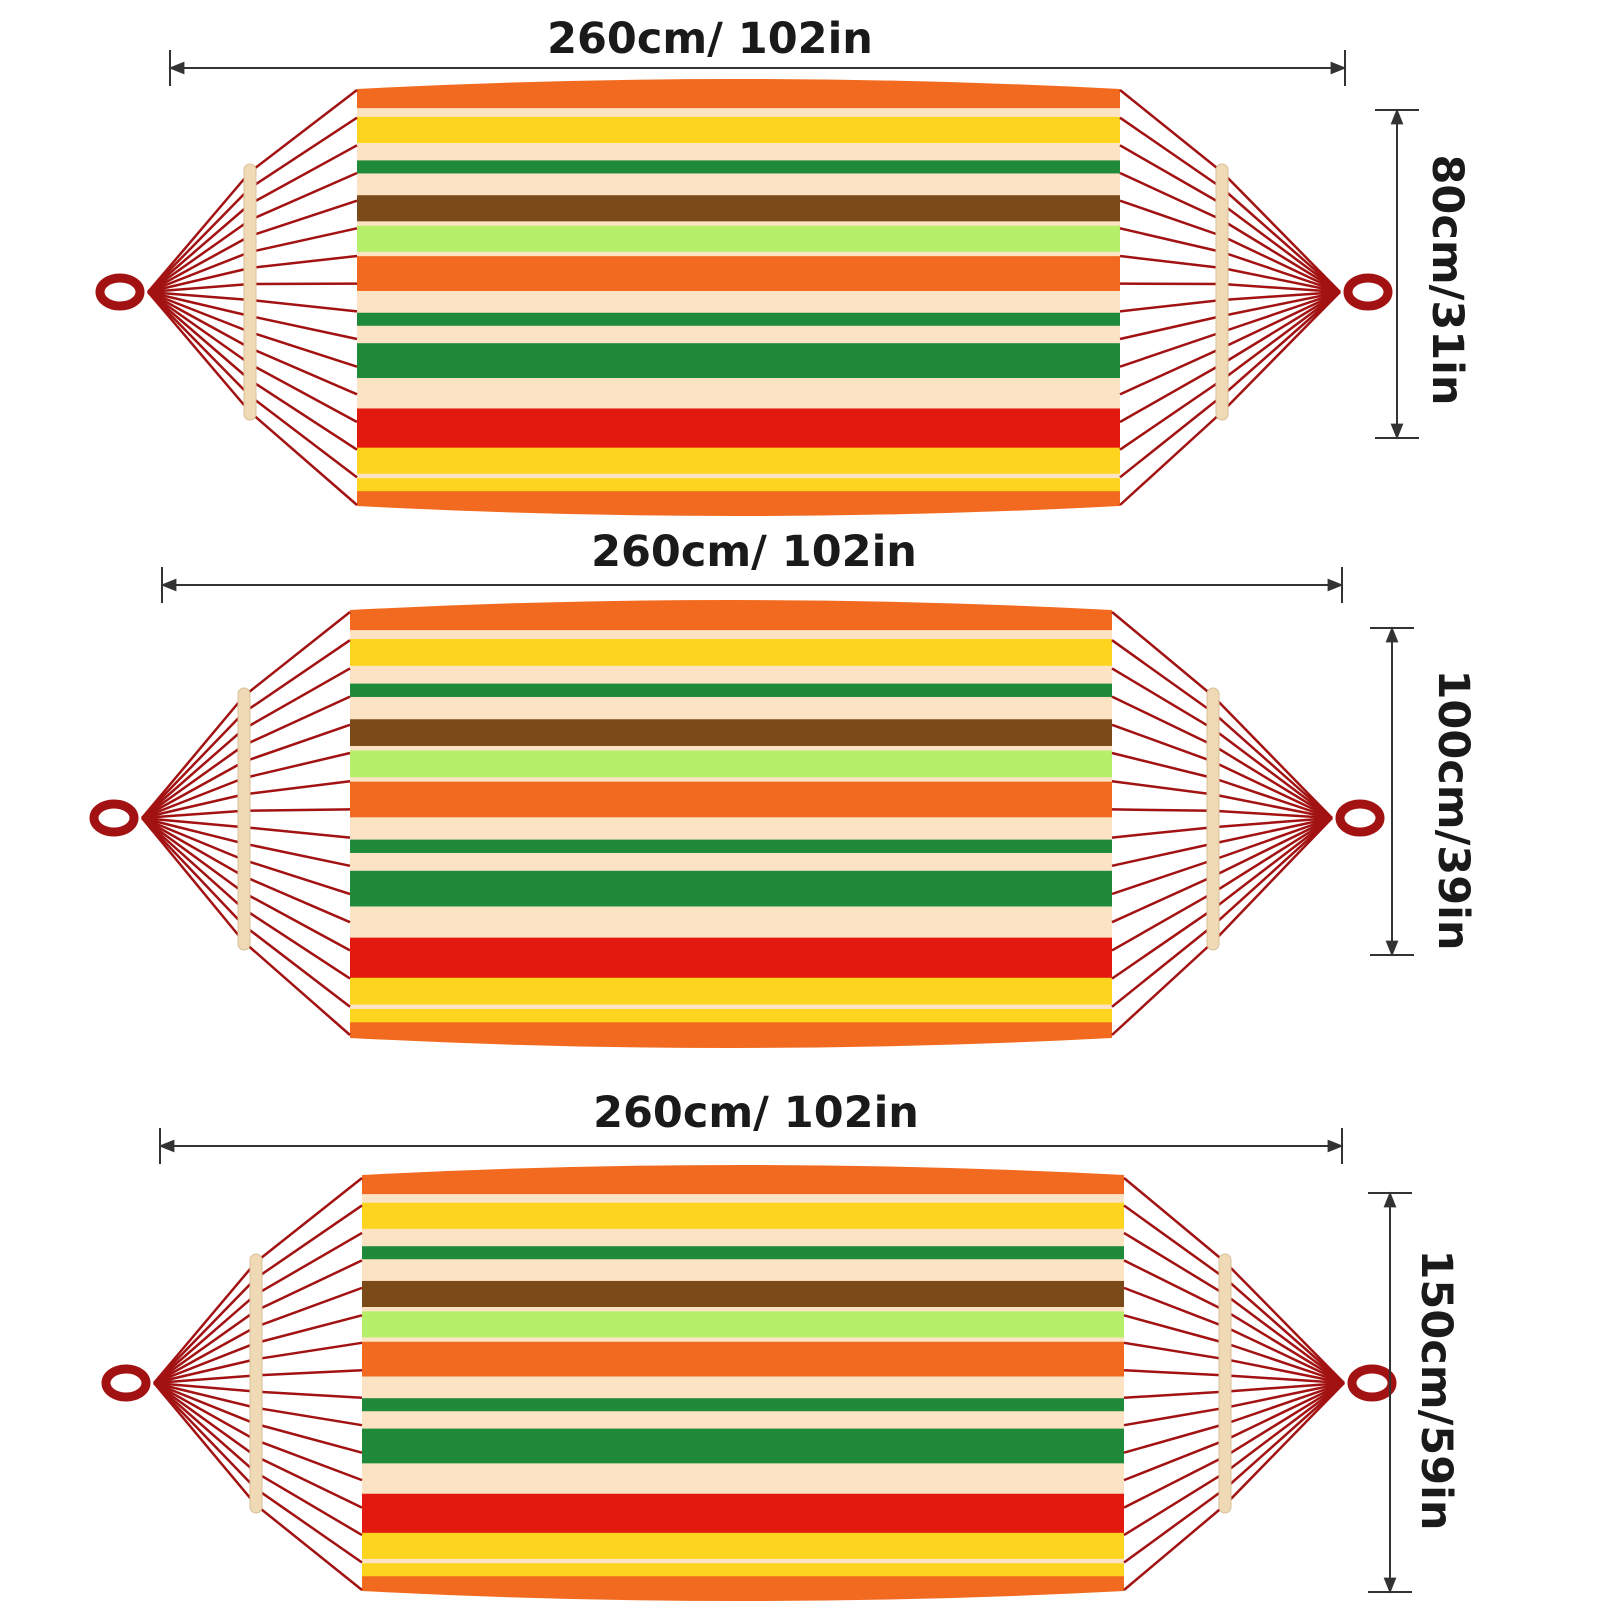  What do you see at coordinates (710, 39) in the screenshot?
I see `hammock-1-length-label: 260cm/ 102in` at bounding box center [710, 39].